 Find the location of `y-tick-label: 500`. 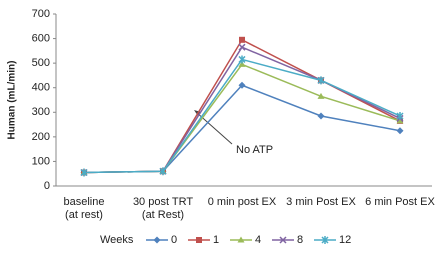

y-tick-label: 500 is located at coordinates (41, 63).